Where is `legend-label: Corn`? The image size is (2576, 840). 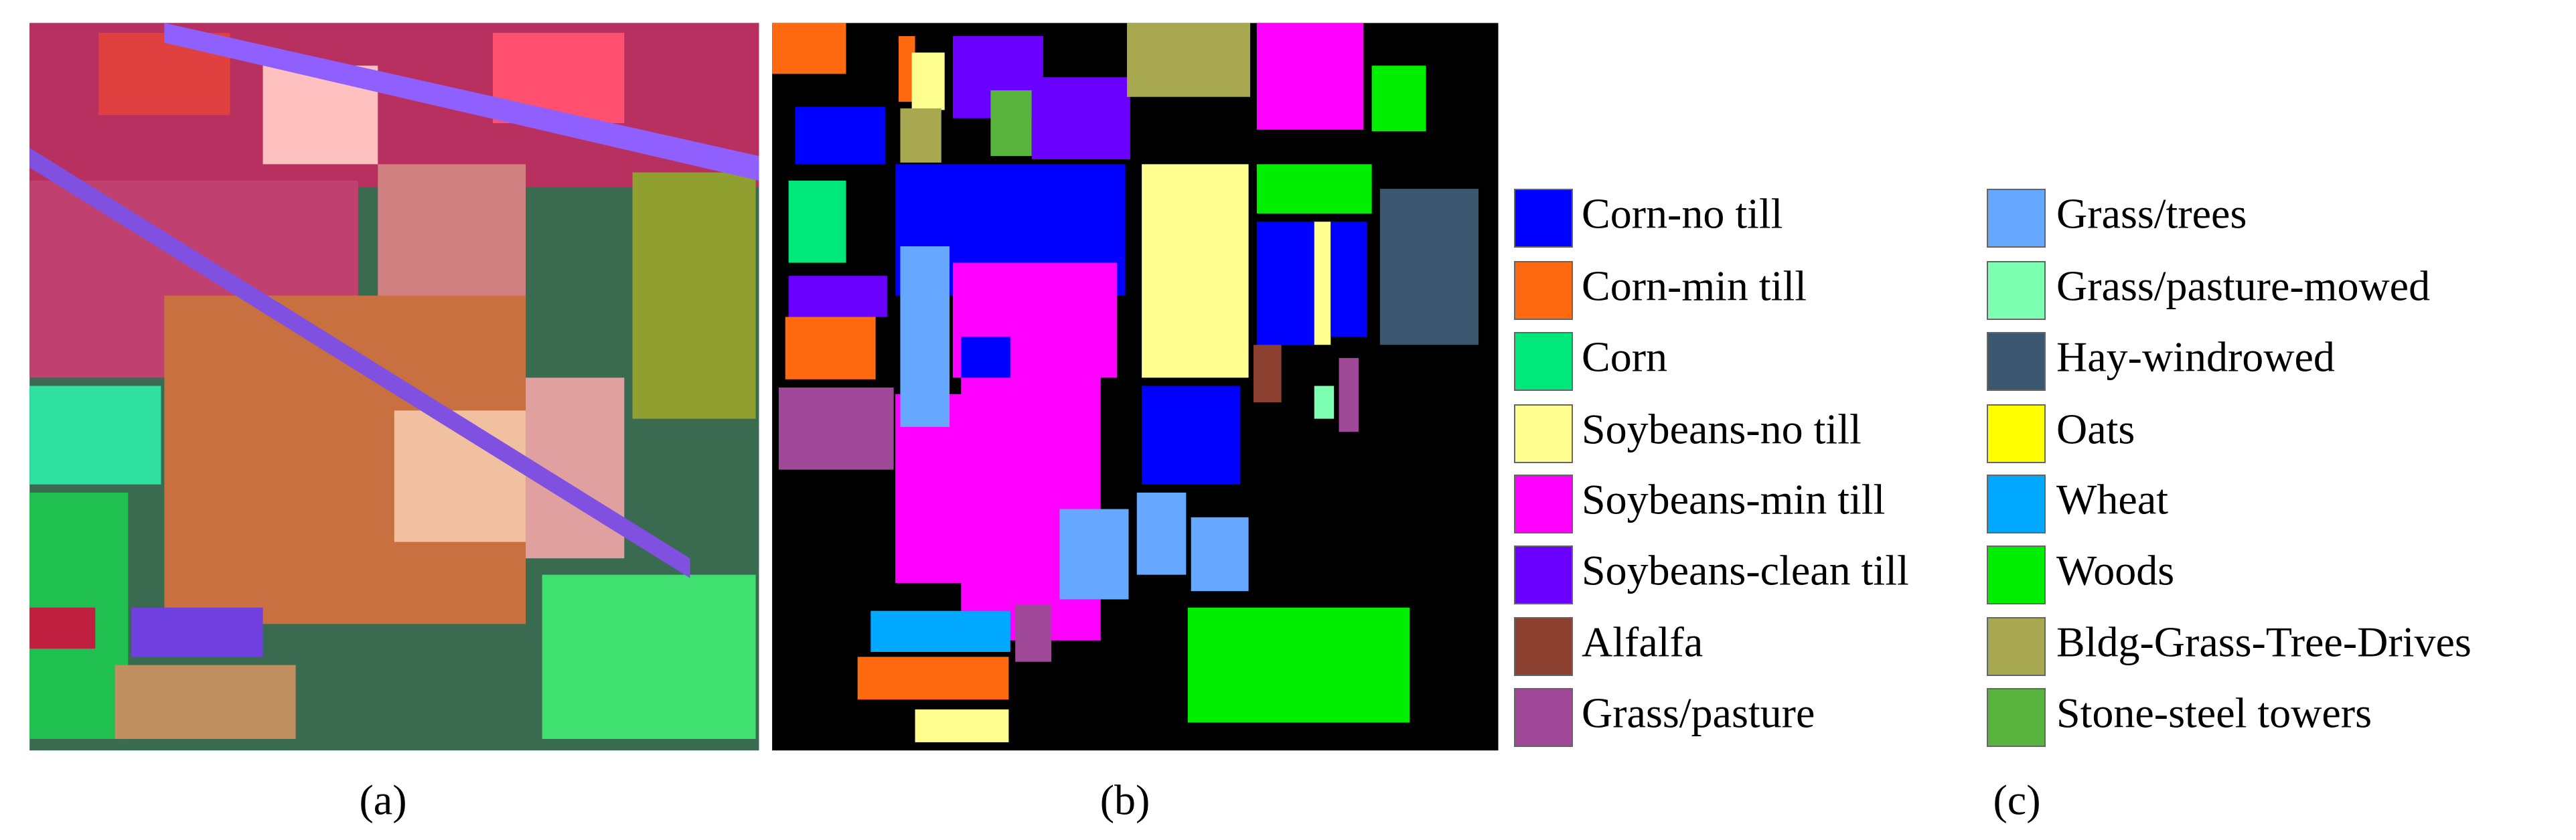 legend-label: Corn is located at coordinates (1624, 357).